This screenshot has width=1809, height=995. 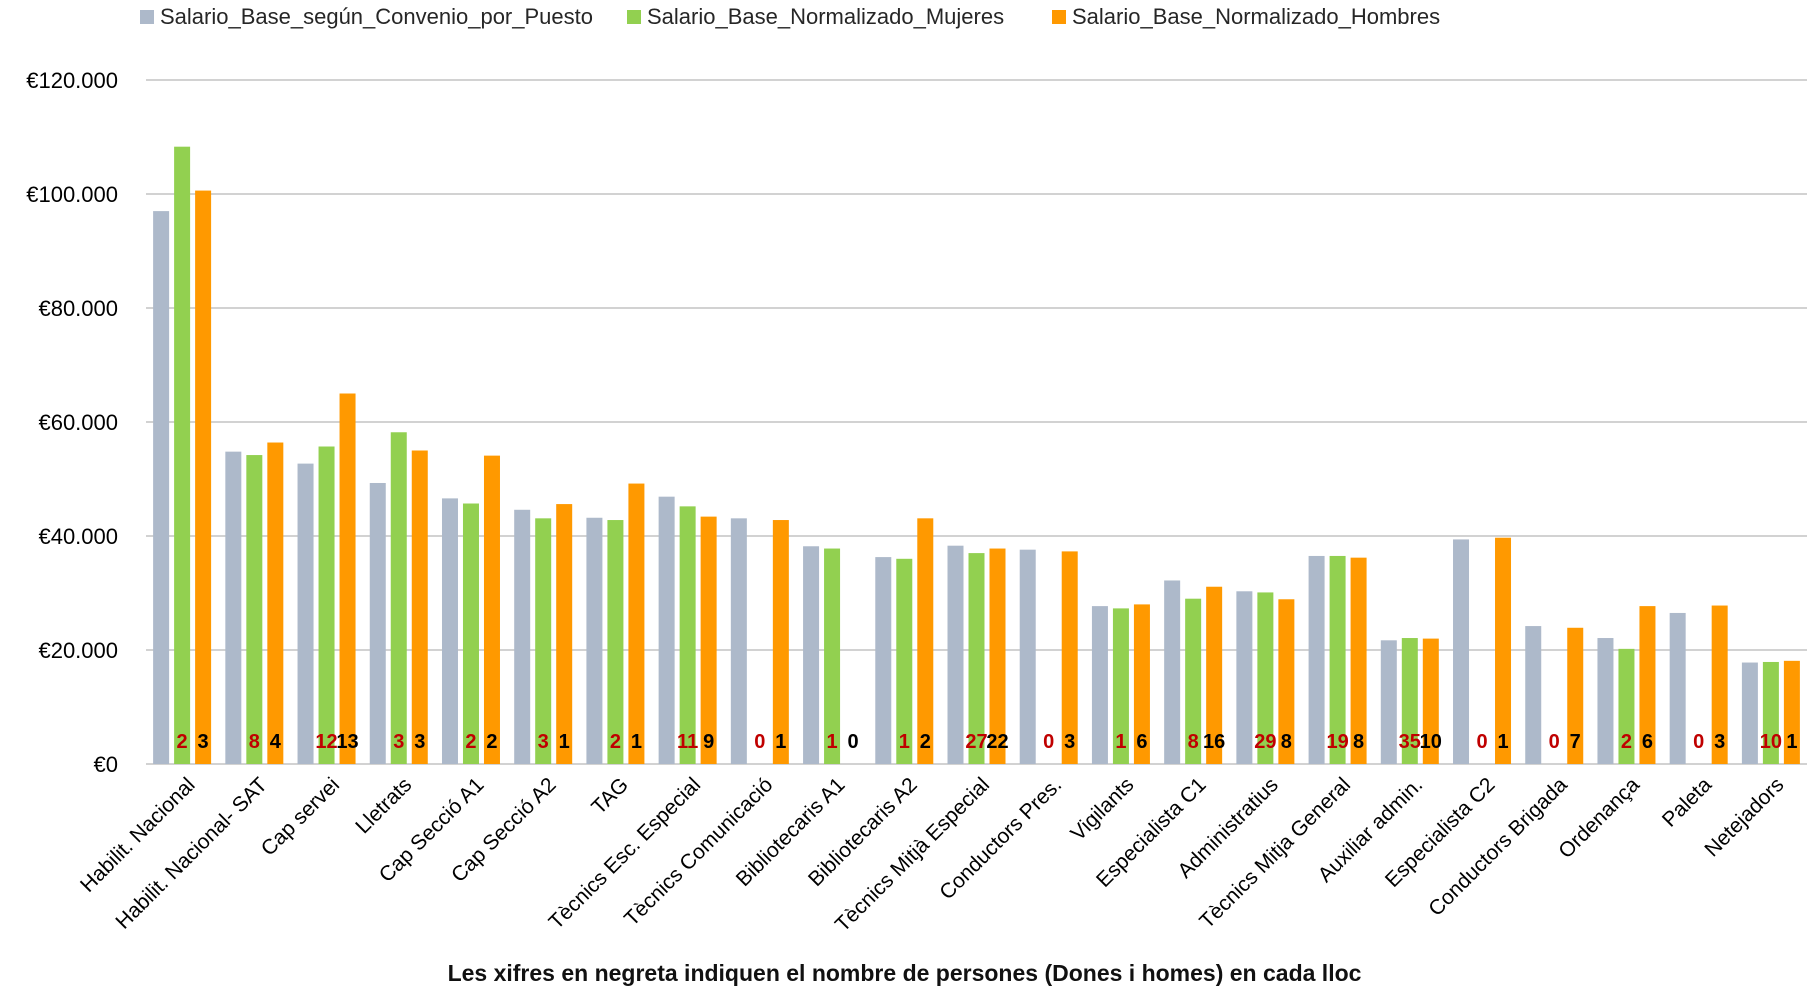 I want to click on x-category-label: Lletrats, so click(x=383, y=805).